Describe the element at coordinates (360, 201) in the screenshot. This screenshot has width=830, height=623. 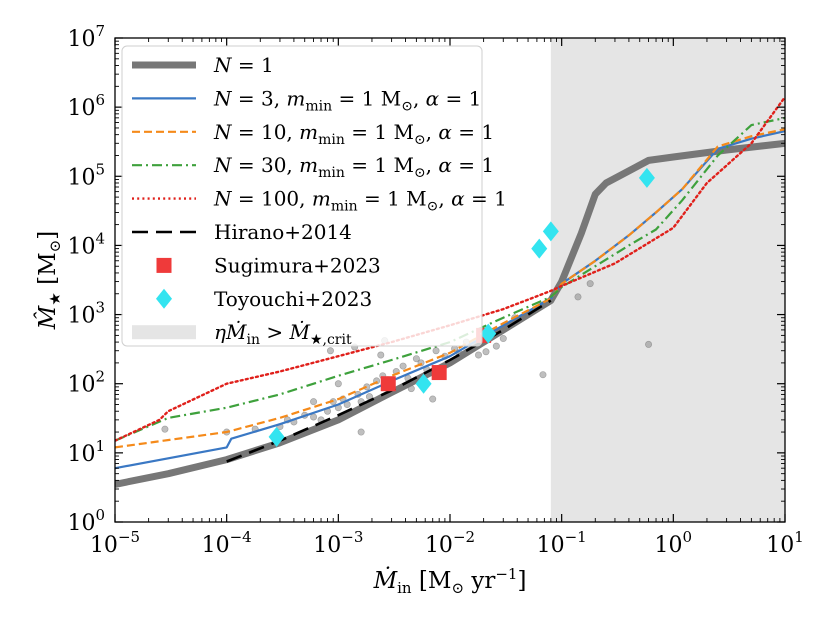
I see `legend-label: N = 100, mmin = 1 M⊙, α = 1` at that location.